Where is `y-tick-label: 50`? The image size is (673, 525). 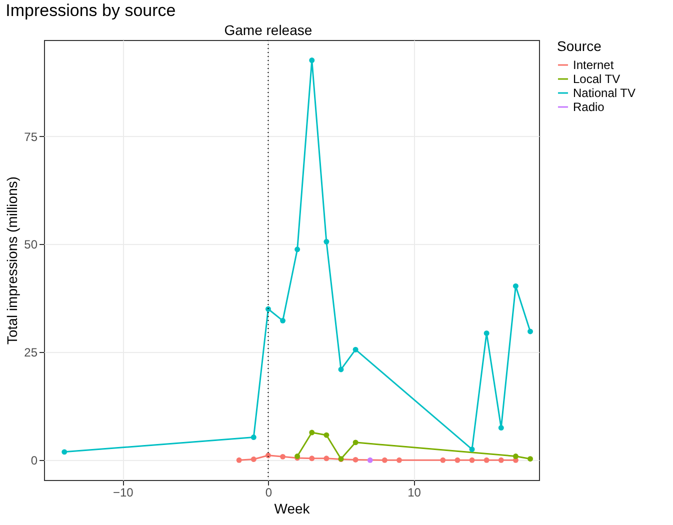 y-tick-label: 50 is located at coordinates (31, 245).